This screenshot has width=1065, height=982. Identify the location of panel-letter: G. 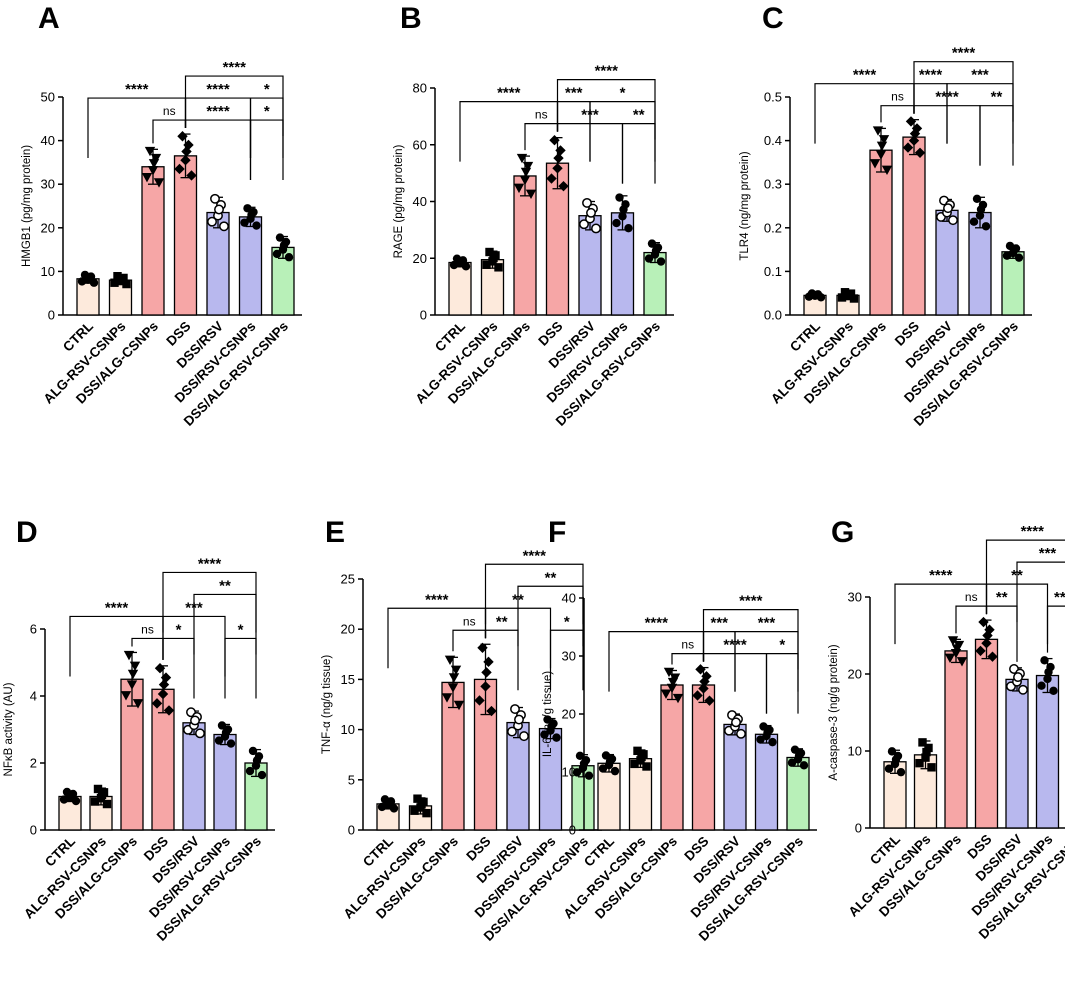
(842, 532).